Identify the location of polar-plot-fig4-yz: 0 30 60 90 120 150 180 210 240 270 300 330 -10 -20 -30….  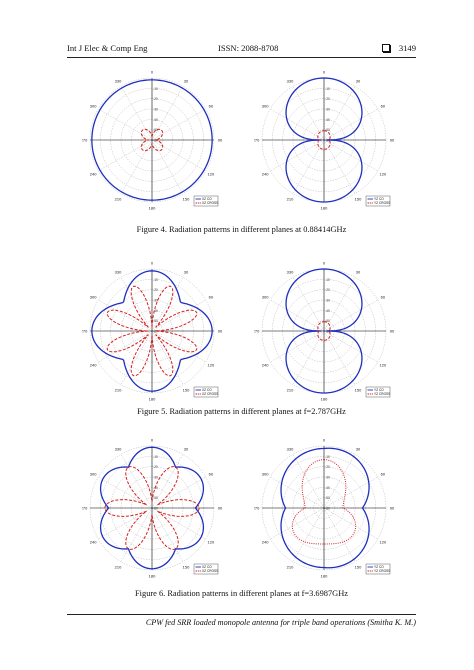
(324, 141).